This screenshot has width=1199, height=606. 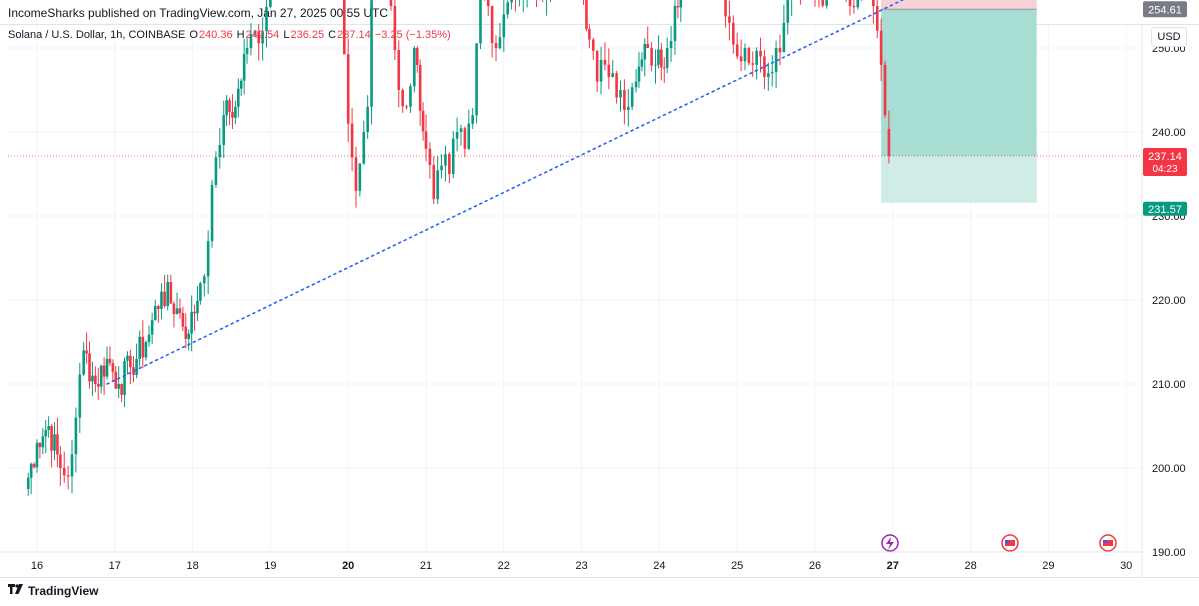 I want to click on profit-zone-remaining, so click(x=959, y=179).